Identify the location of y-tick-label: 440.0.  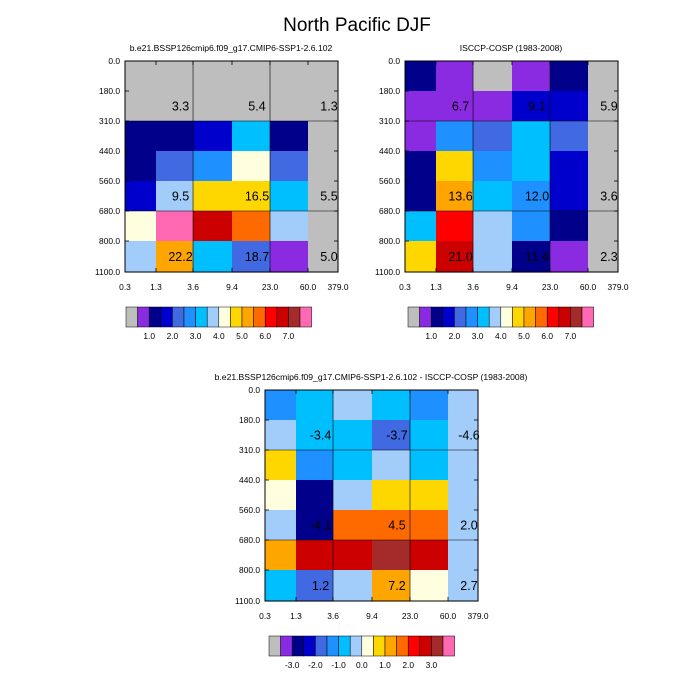
(249, 480).